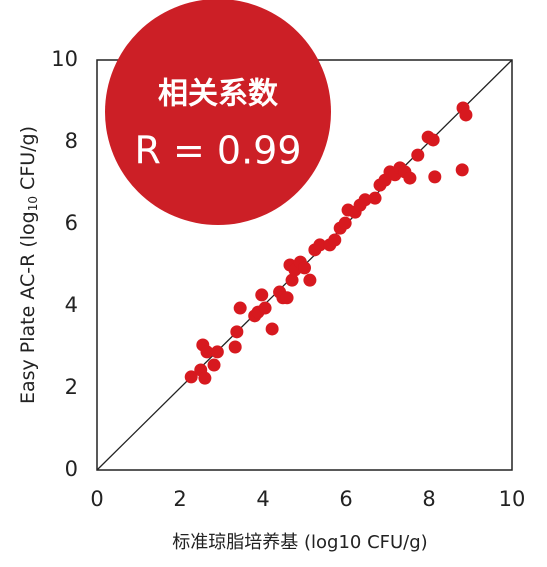  What do you see at coordinates (217, 151) in the screenshot?
I see `badge-value: R = 0.99` at bounding box center [217, 151].